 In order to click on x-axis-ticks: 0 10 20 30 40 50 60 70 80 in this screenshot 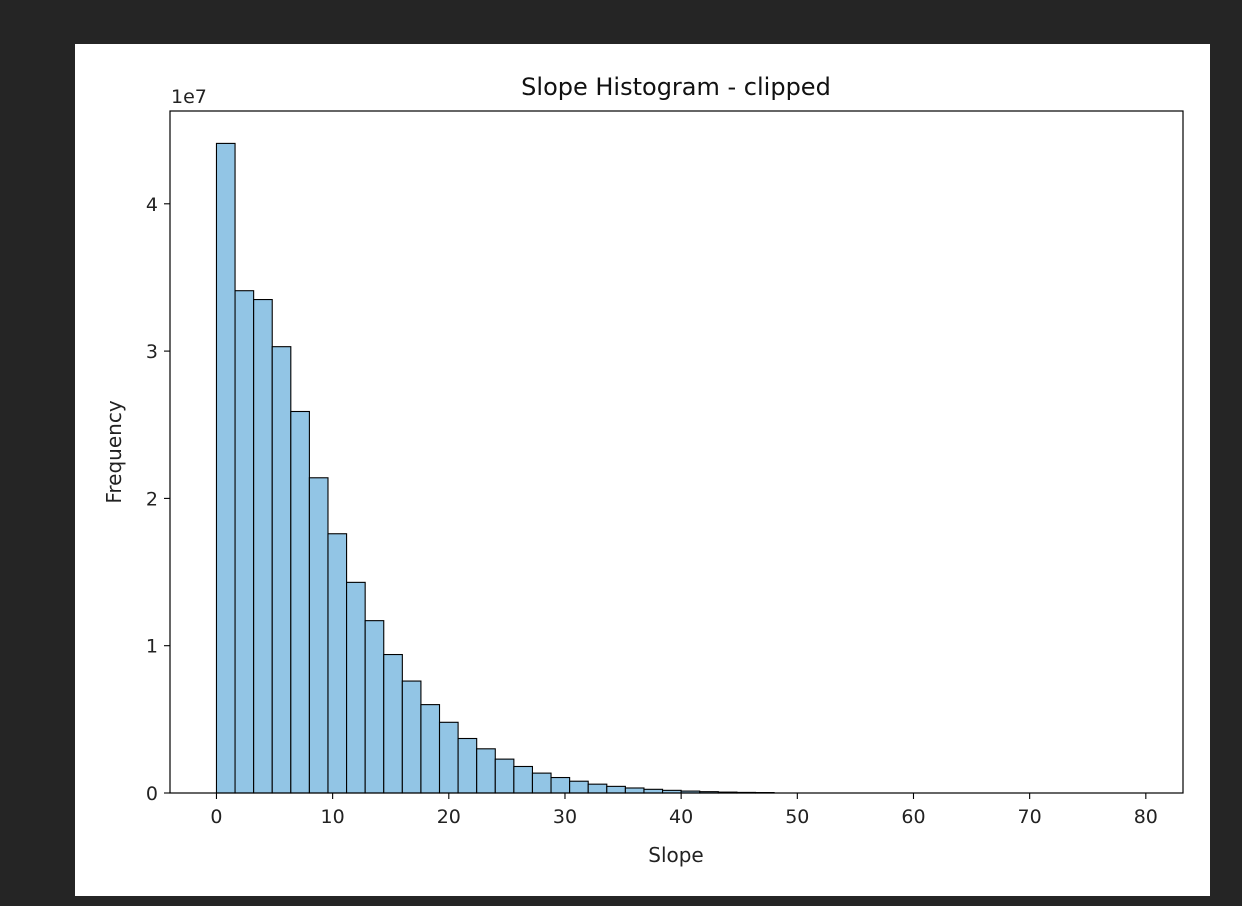, I will do `click(684, 810)`.